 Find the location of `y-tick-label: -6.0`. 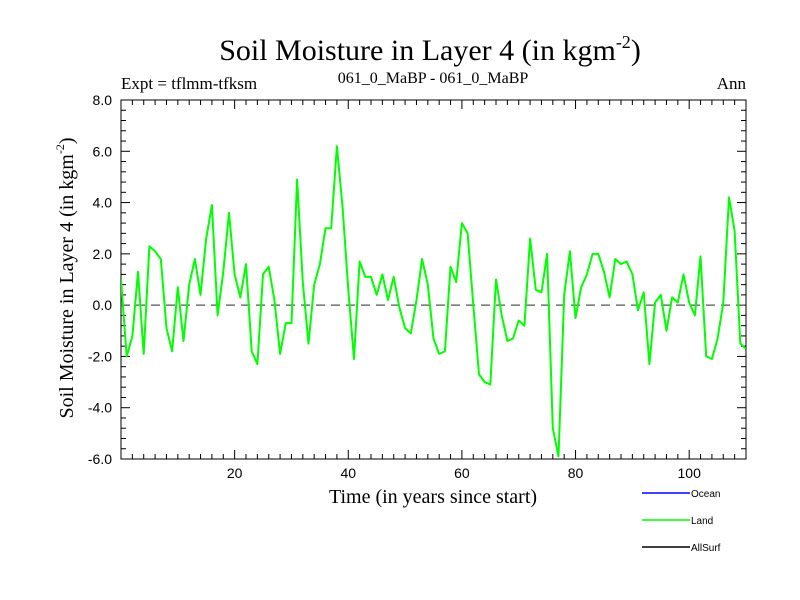

y-tick-label: -6.0 is located at coordinates (100, 459).